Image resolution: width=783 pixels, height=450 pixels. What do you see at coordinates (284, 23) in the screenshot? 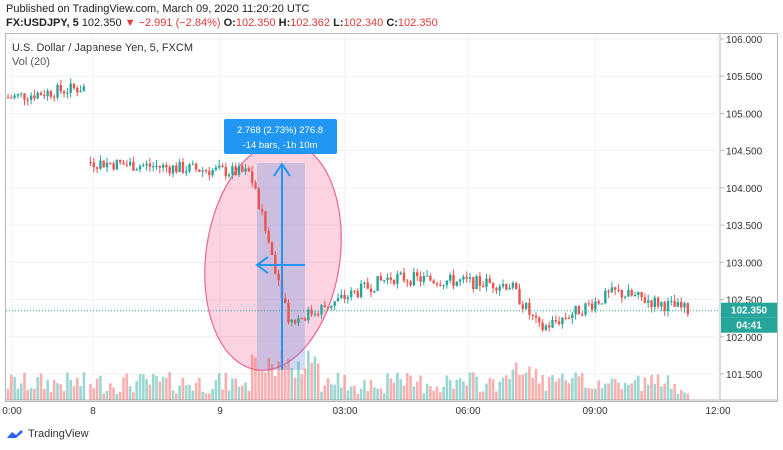
I see `high-label: H:` at bounding box center [284, 23].